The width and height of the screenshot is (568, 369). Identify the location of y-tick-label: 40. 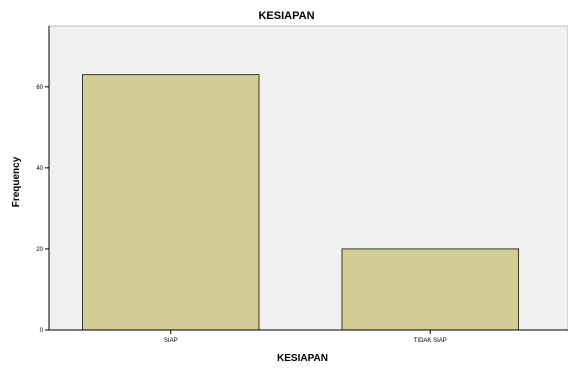
(39, 169).